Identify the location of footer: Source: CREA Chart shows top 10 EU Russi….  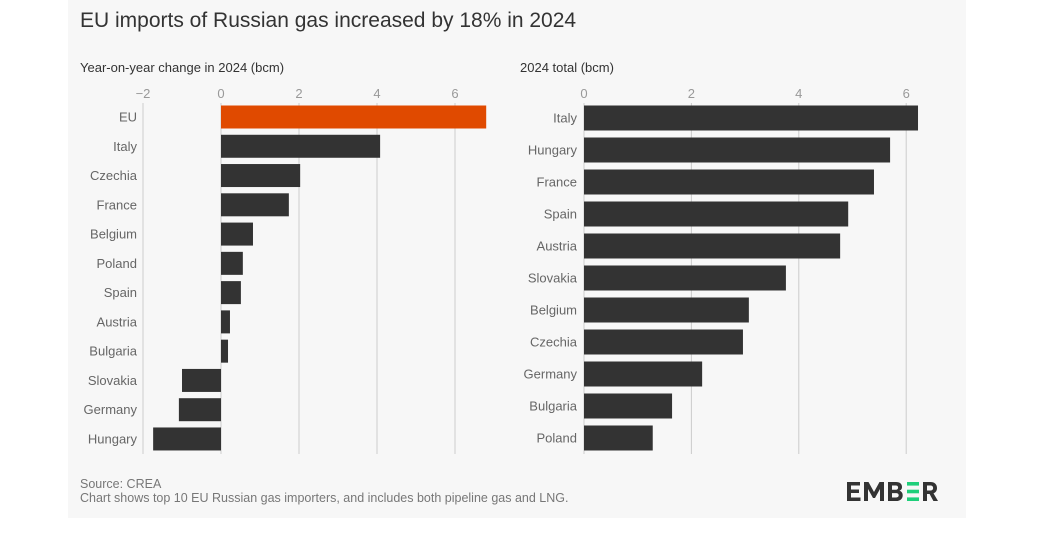
(324, 491).